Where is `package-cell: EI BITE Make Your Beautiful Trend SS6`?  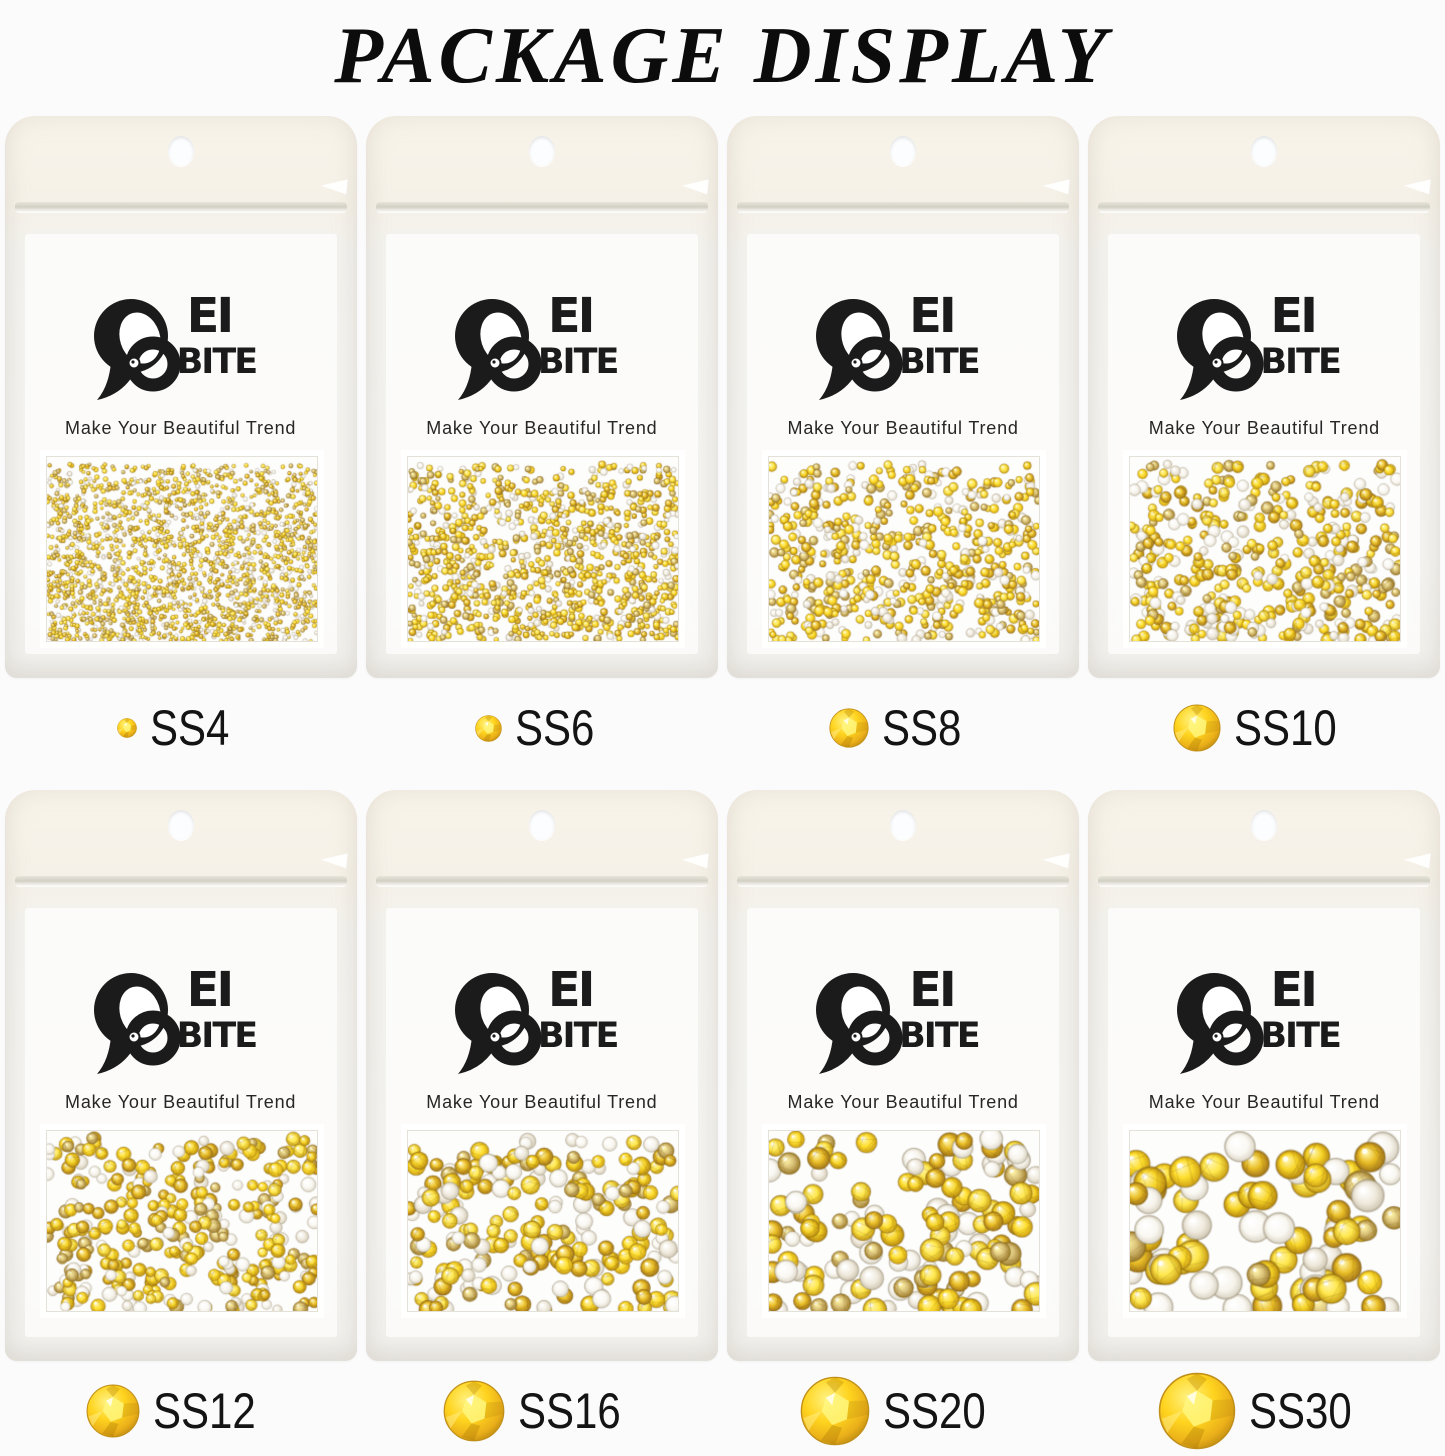 package-cell: EI BITE Make Your Beautiful Trend SS6 is located at coordinates (541, 444).